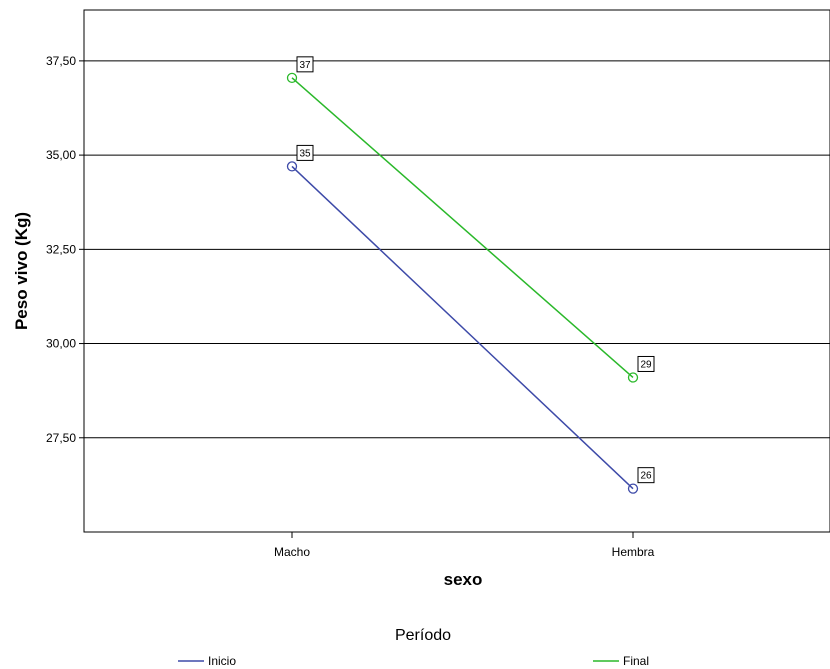  I want to click on legend: Inicio Final, so click(413, 661).